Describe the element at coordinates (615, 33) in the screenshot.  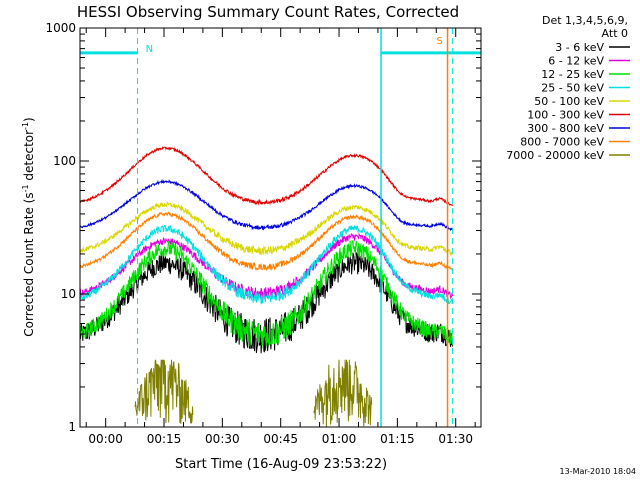
I see `legend-header-line-2: Att 0` at that location.